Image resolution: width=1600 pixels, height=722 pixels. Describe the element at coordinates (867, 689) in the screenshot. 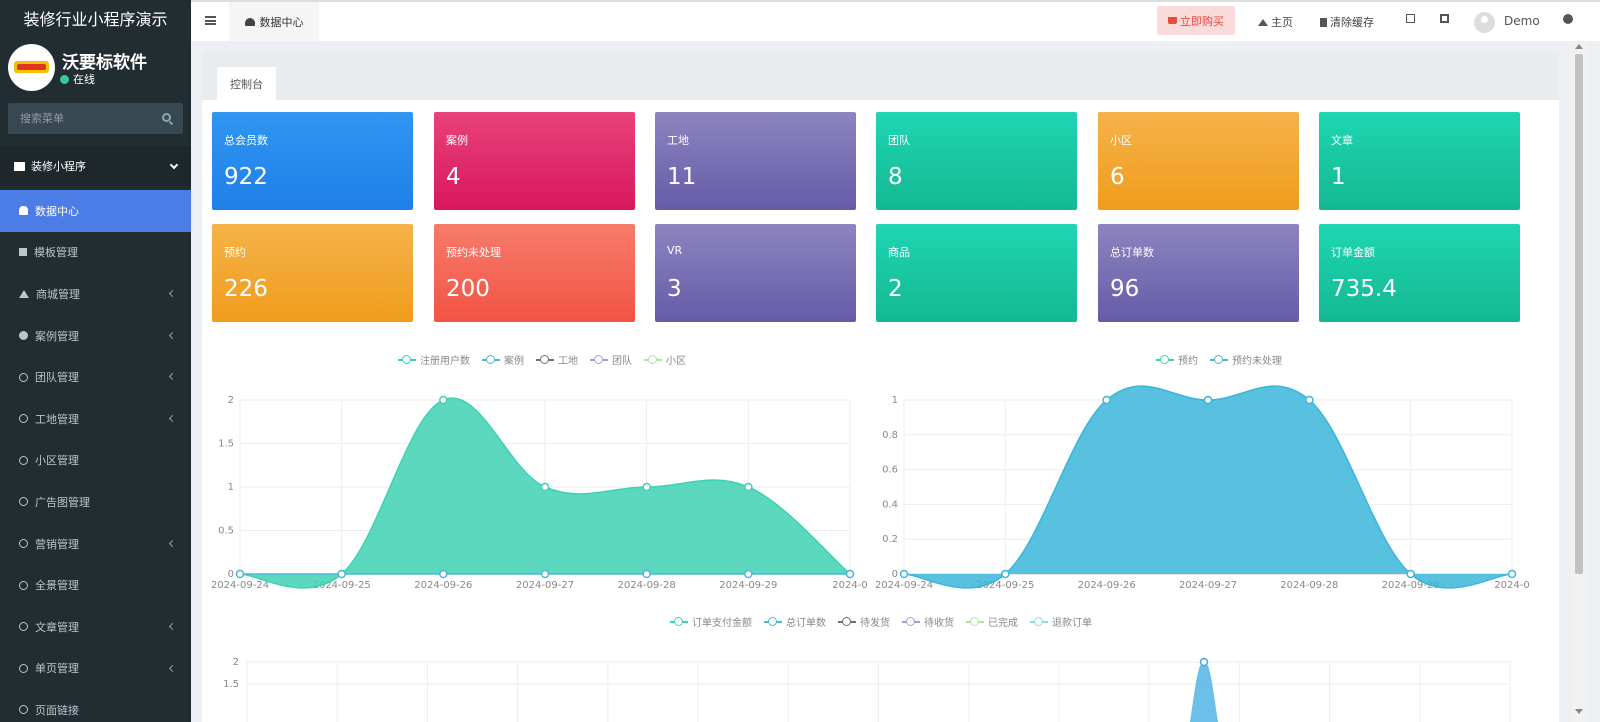

I see `chart-orders: 21.5` at that location.